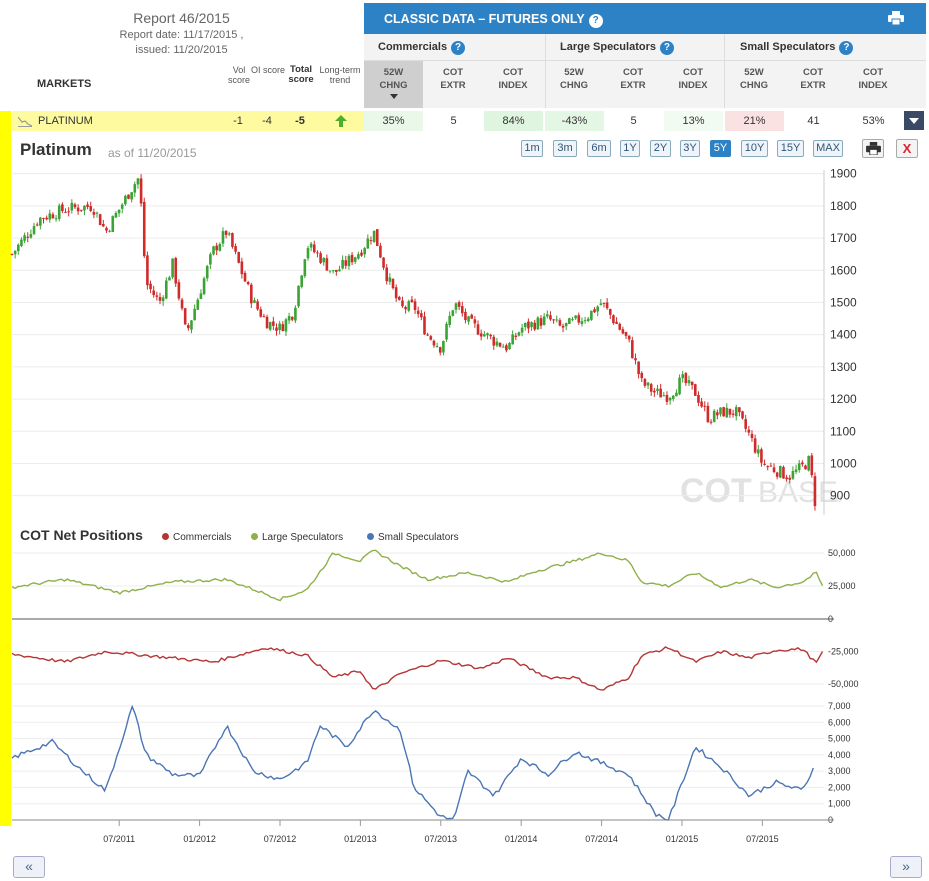  What do you see at coordinates (839, 771) in the screenshot?
I see `cot-tick-label: 3,000` at bounding box center [839, 771].